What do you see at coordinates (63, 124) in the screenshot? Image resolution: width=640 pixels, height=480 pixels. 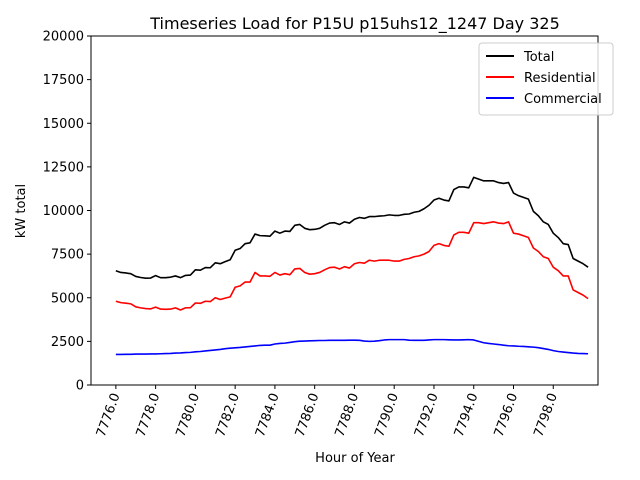 I see `y-tick-label: 15000` at bounding box center [63, 124].